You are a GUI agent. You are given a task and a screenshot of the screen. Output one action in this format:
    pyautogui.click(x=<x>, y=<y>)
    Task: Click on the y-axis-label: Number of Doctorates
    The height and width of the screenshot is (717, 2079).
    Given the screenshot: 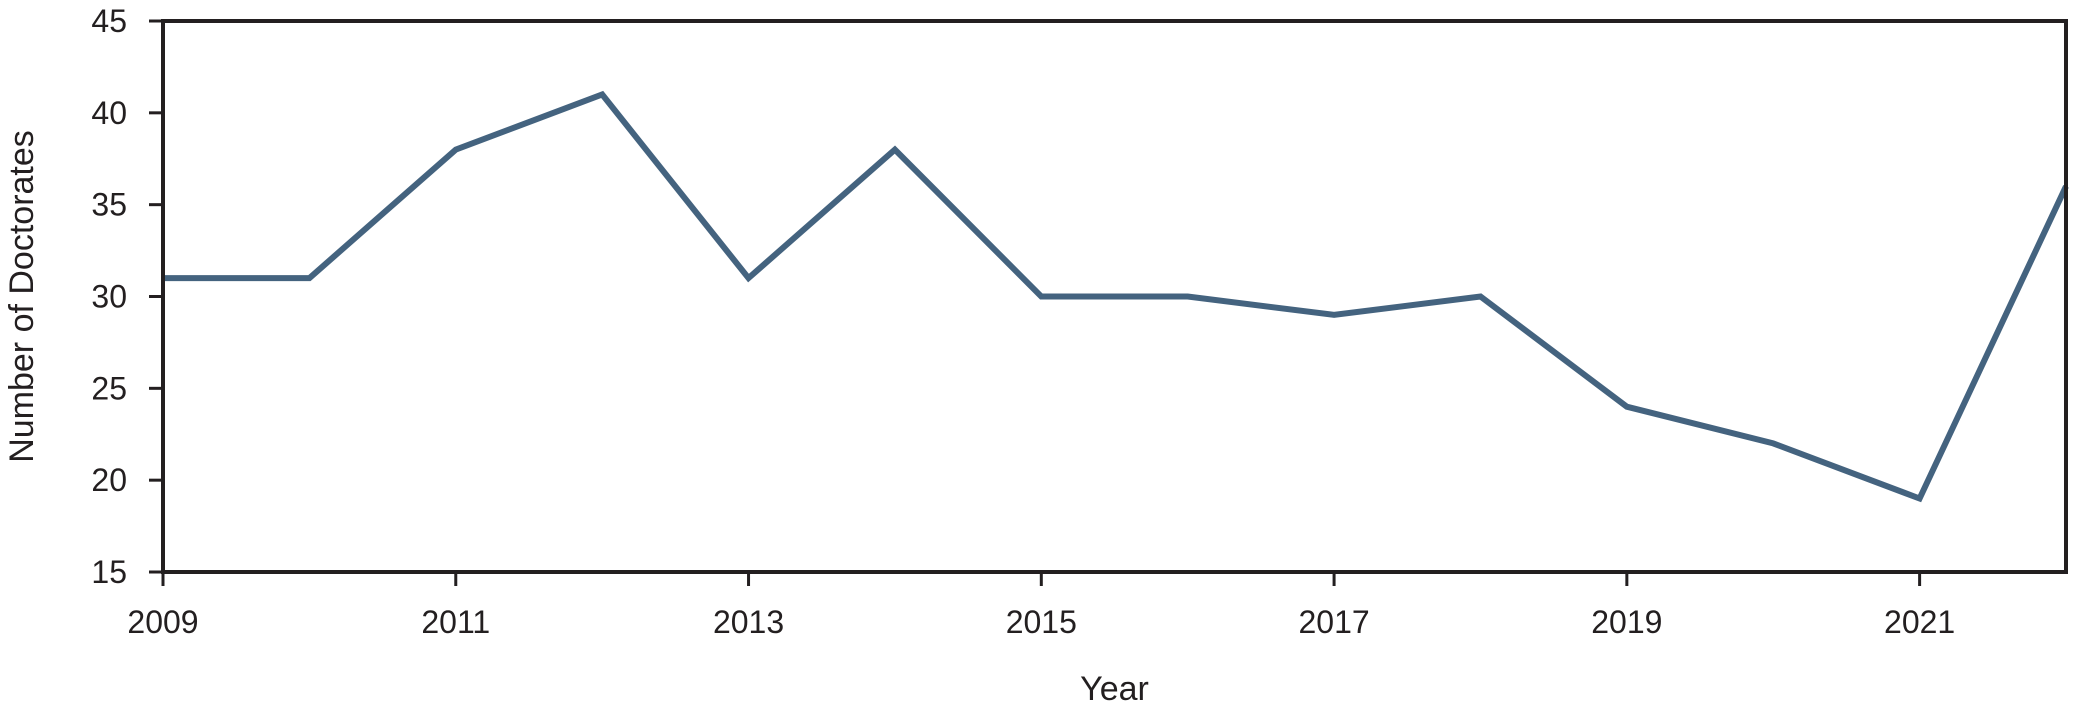 What is the action you would take?
    pyautogui.click(x=22, y=296)
    